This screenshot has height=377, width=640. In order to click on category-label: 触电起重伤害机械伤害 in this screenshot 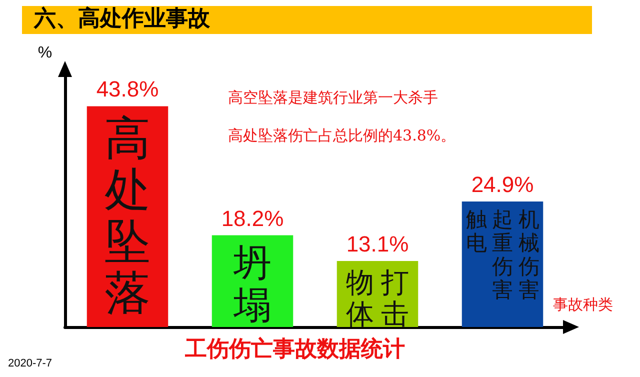, I will do `click(503, 254)`.